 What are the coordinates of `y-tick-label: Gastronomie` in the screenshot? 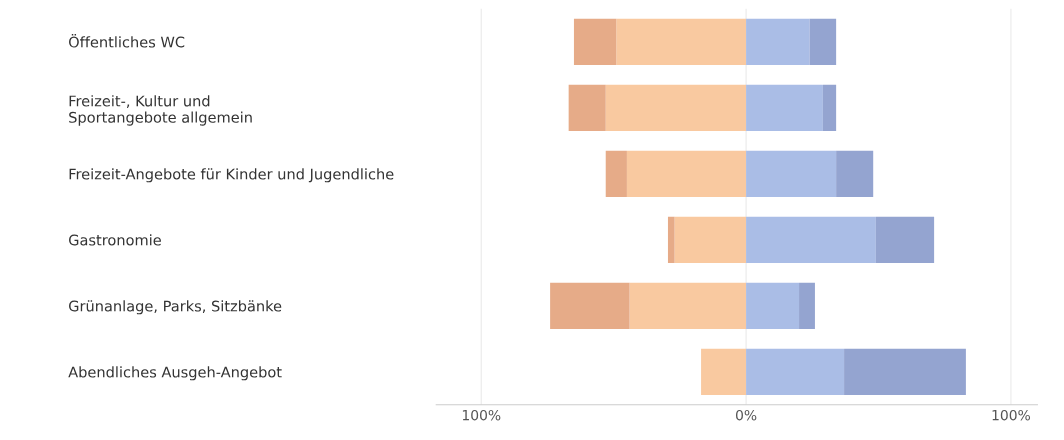 It's located at (115, 240).